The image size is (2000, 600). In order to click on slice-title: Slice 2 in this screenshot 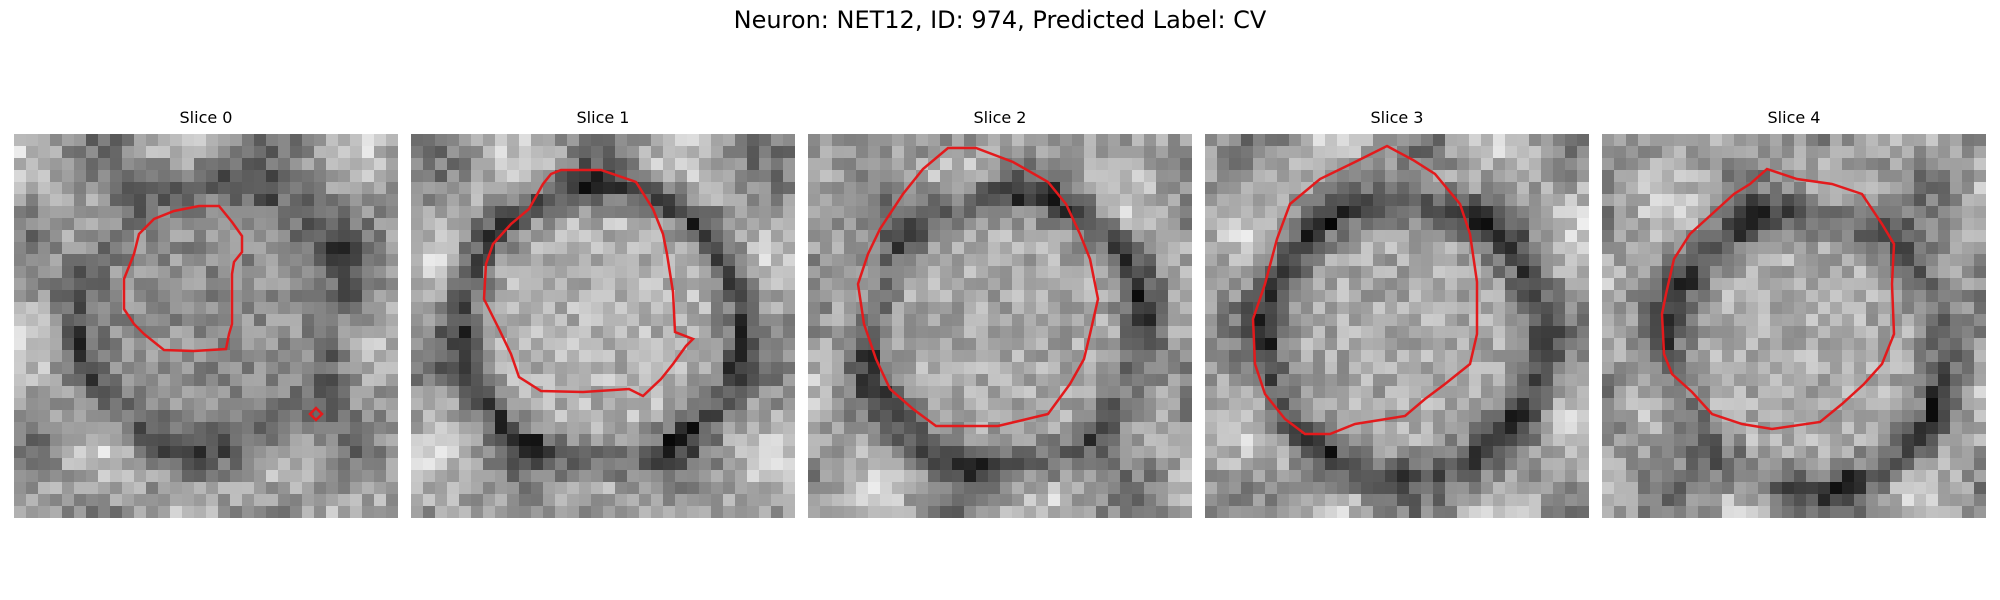, I will do `click(1000, 117)`.